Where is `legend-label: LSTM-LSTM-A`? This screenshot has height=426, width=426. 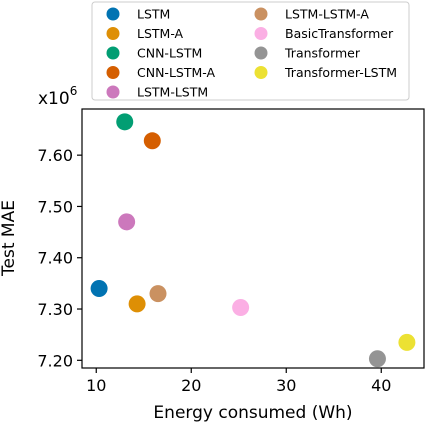 legend-label: LSTM-LSTM-A is located at coordinates (327, 14).